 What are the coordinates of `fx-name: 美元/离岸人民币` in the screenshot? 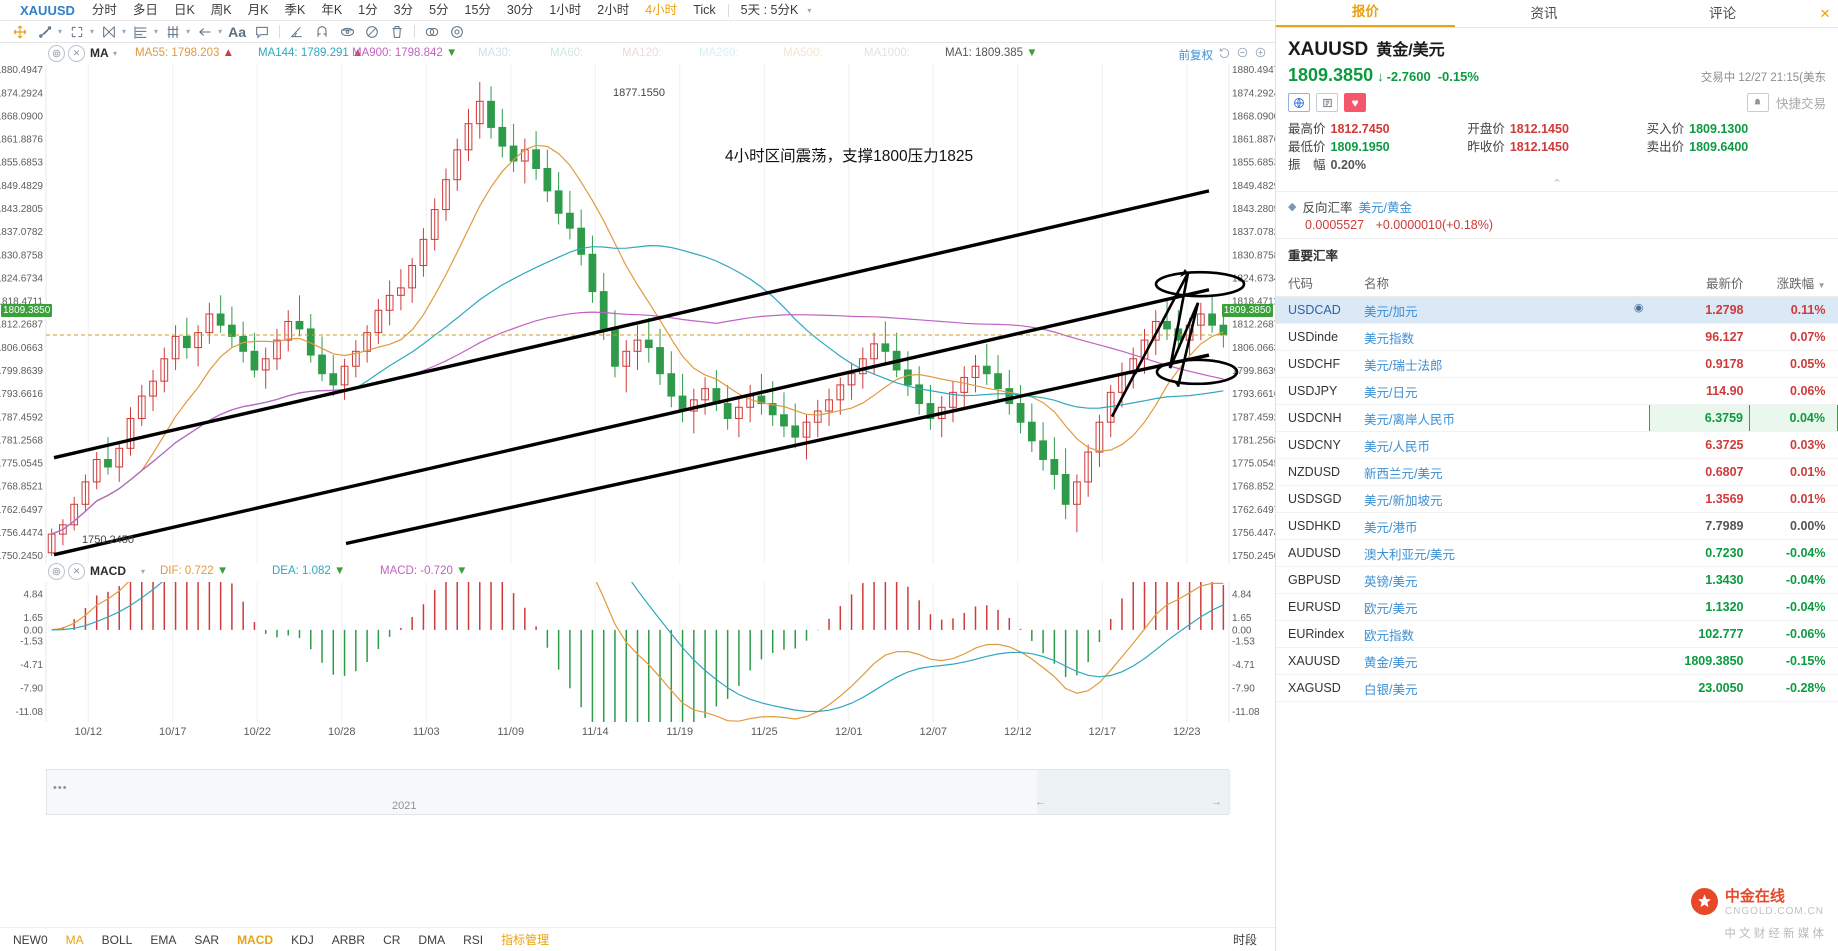 It's located at (1504, 418).